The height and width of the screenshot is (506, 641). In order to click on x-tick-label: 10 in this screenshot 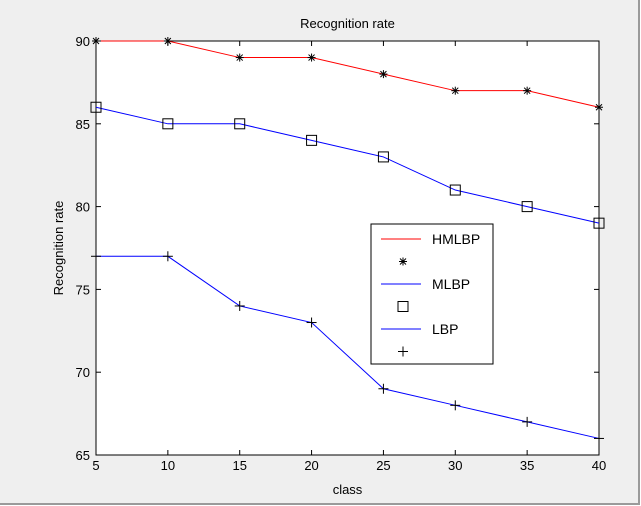, I will do `click(168, 465)`.